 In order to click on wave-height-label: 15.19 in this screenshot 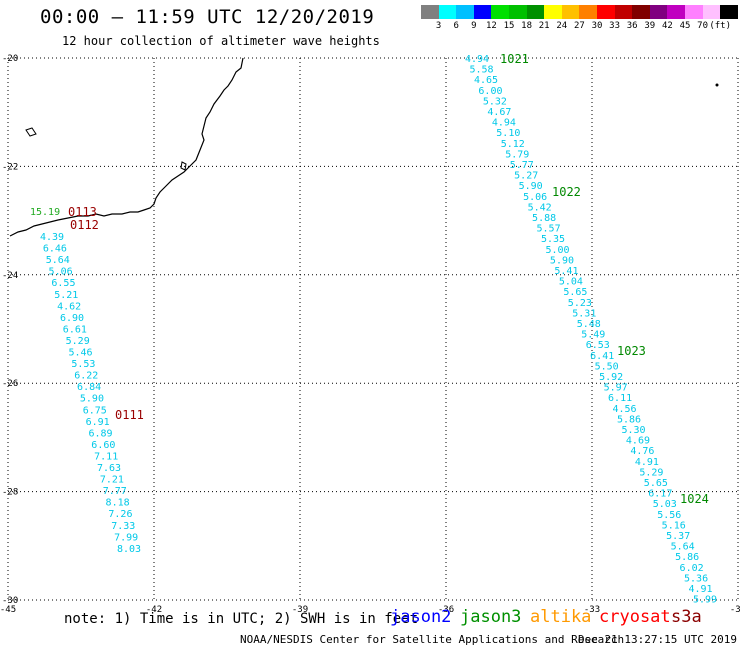, I will do `click(45, 212)`.